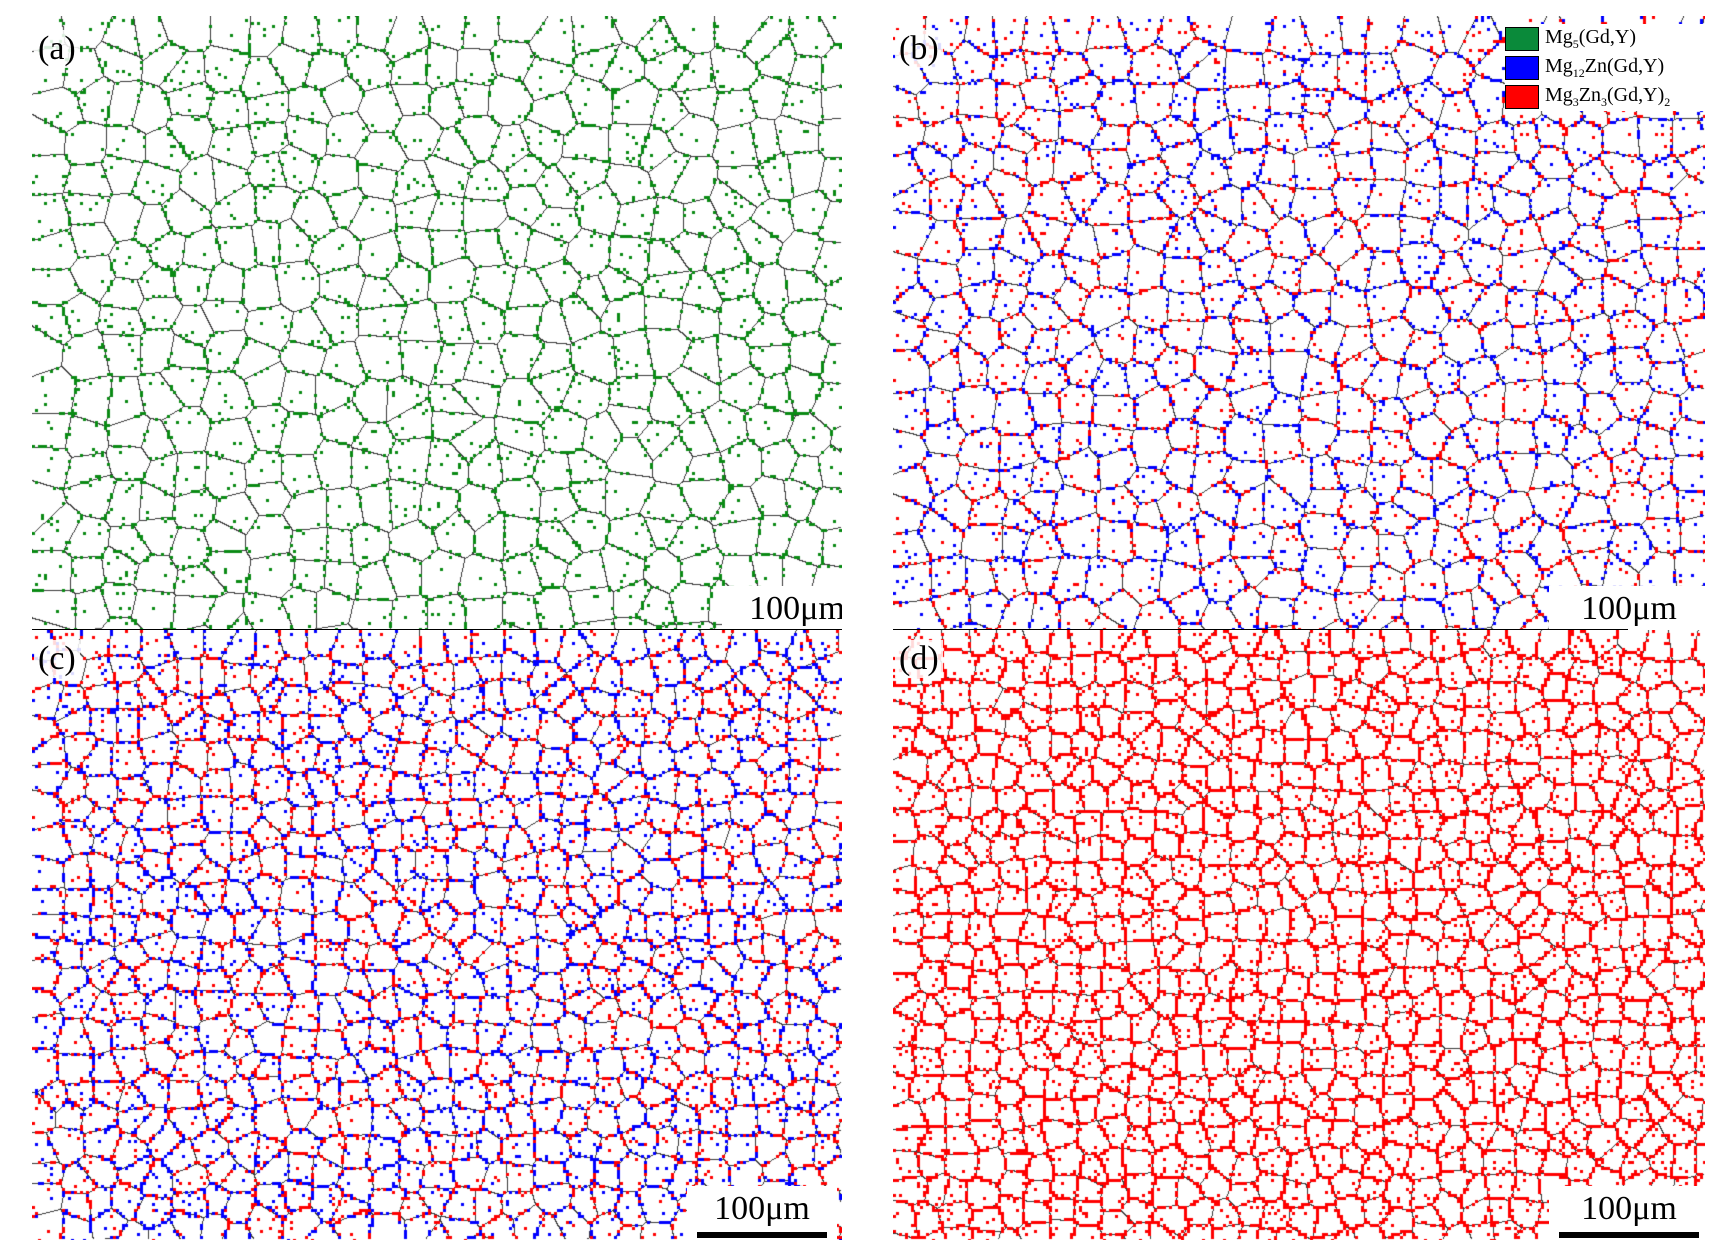 The image size is (1733, 1259). Describe the element at coordinates (1591, 38) in the screenshot. I see `legend-label-mg5: Mg5(Gd,Y)` at that location.